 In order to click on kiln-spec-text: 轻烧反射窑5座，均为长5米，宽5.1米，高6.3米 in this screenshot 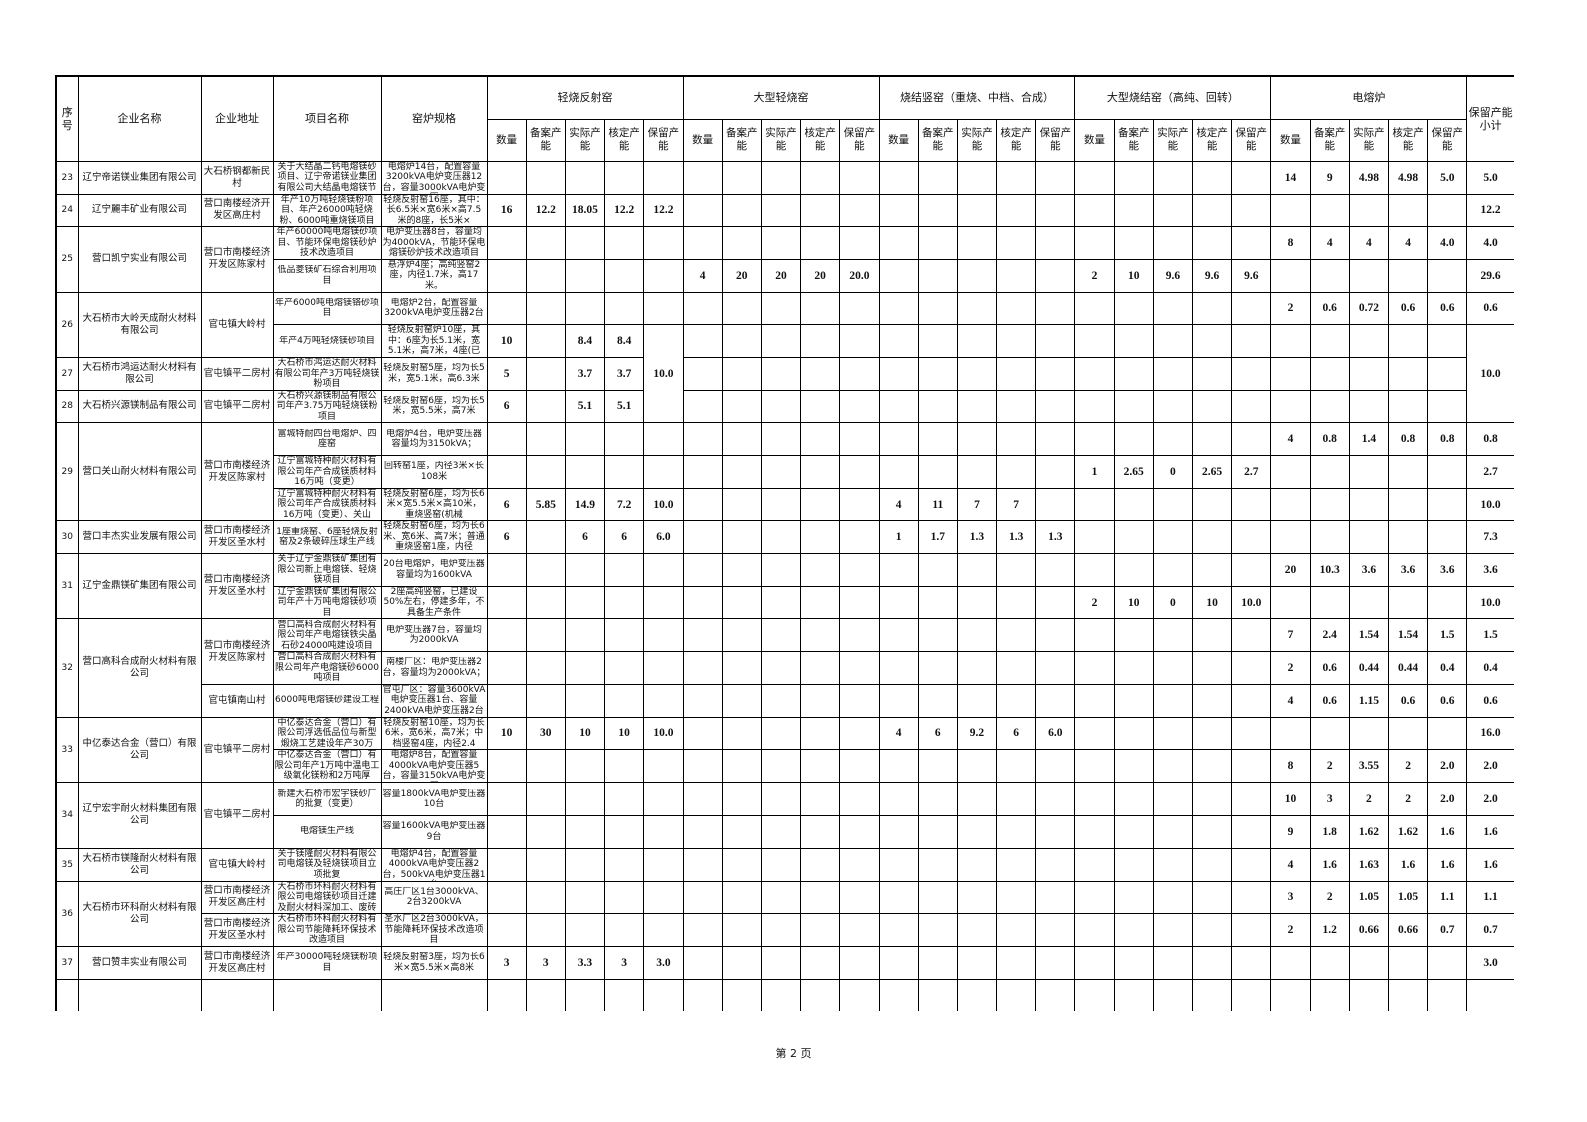, I will do `click(434, 373)`.